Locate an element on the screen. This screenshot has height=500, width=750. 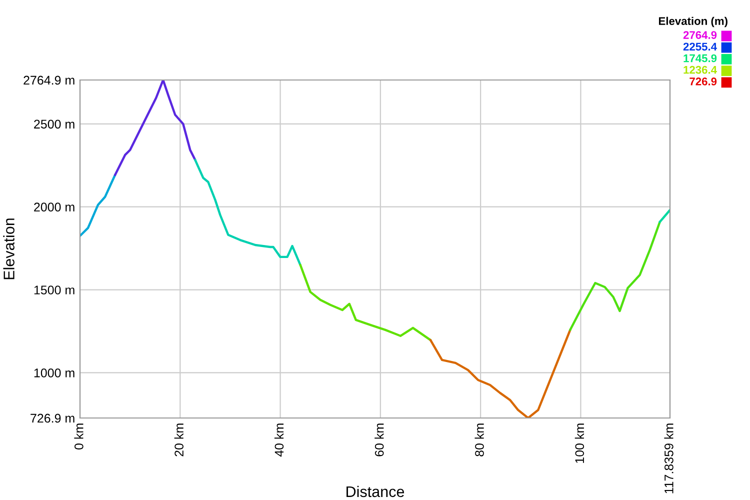
x-tick-label: 60 km is located at coordinates (379, 440).